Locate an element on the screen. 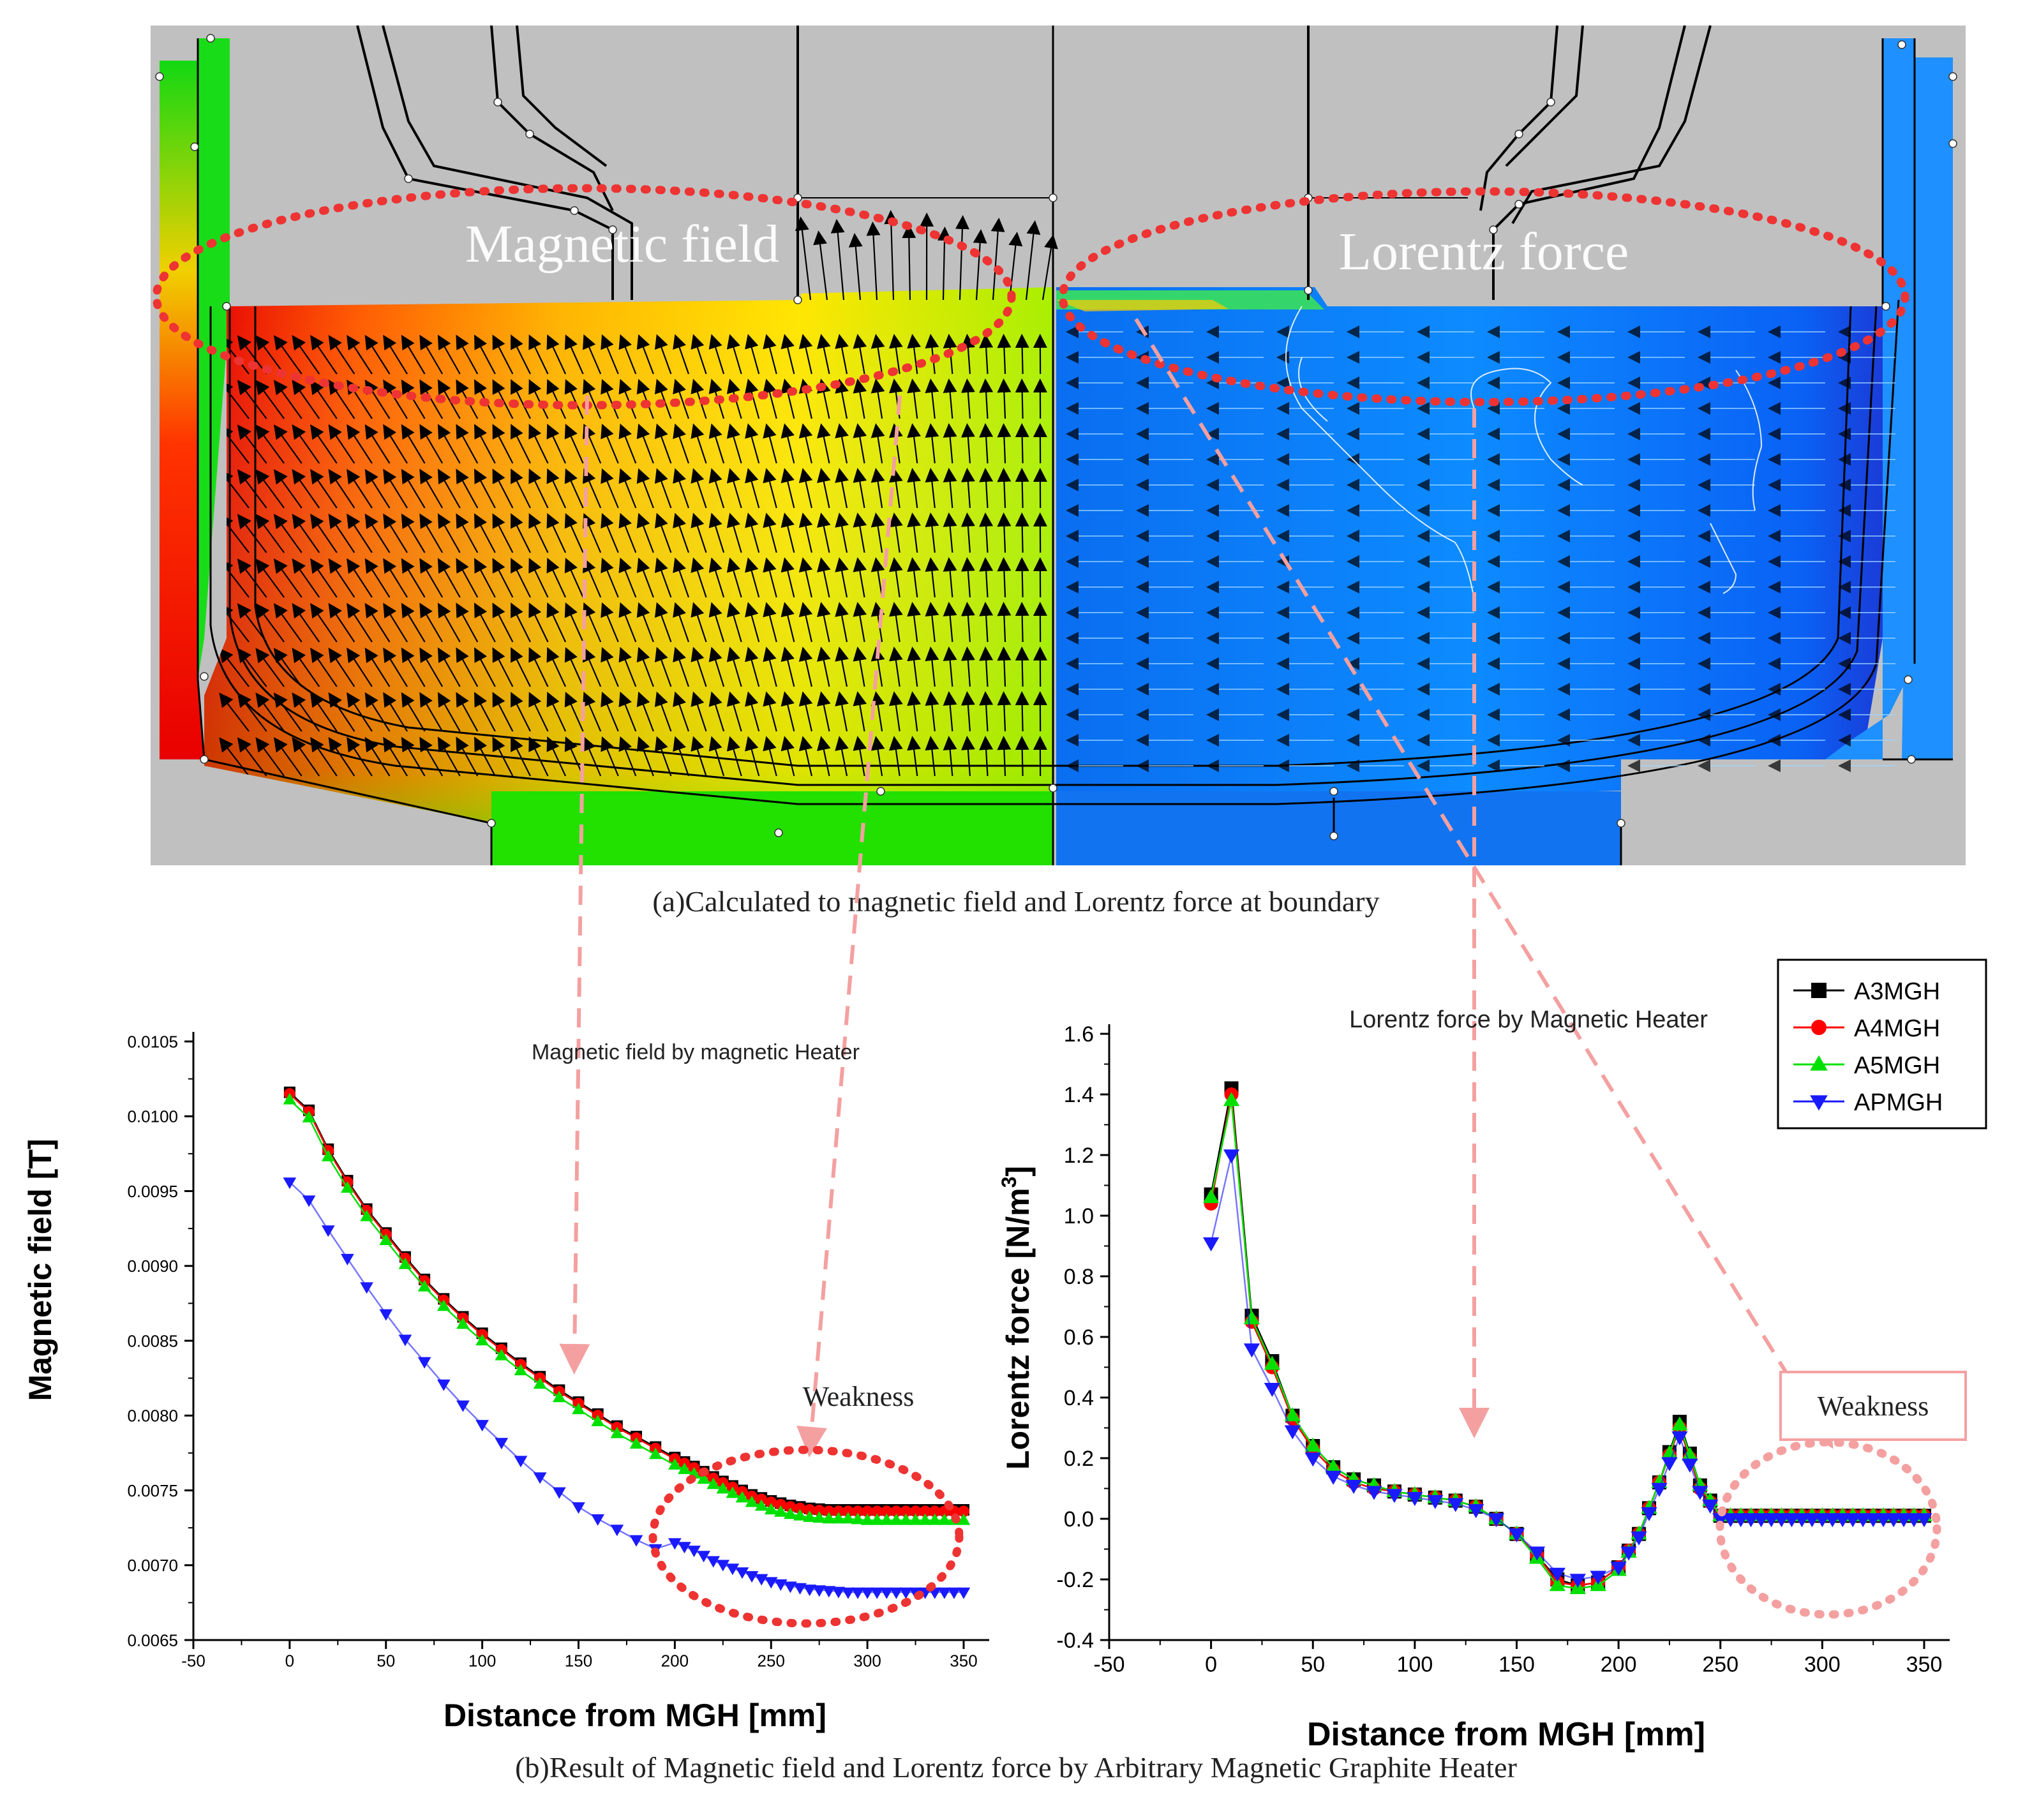 This screenshot has width=2032, height=1820. weakness-annotation: Weakness is located at coordinates (859, 1396).